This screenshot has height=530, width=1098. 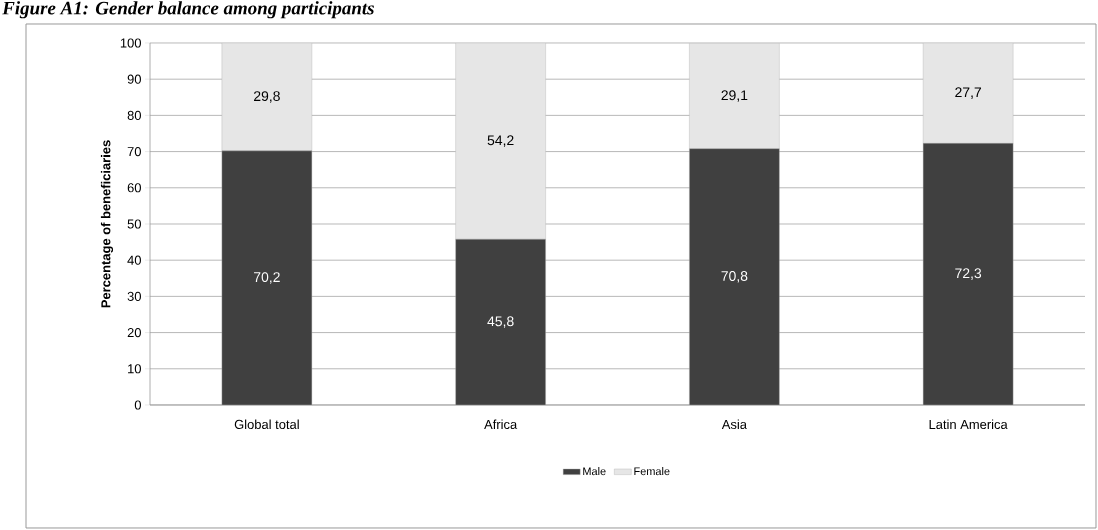 I want to click on data-label: 70,2, so click(x=267, y=278).